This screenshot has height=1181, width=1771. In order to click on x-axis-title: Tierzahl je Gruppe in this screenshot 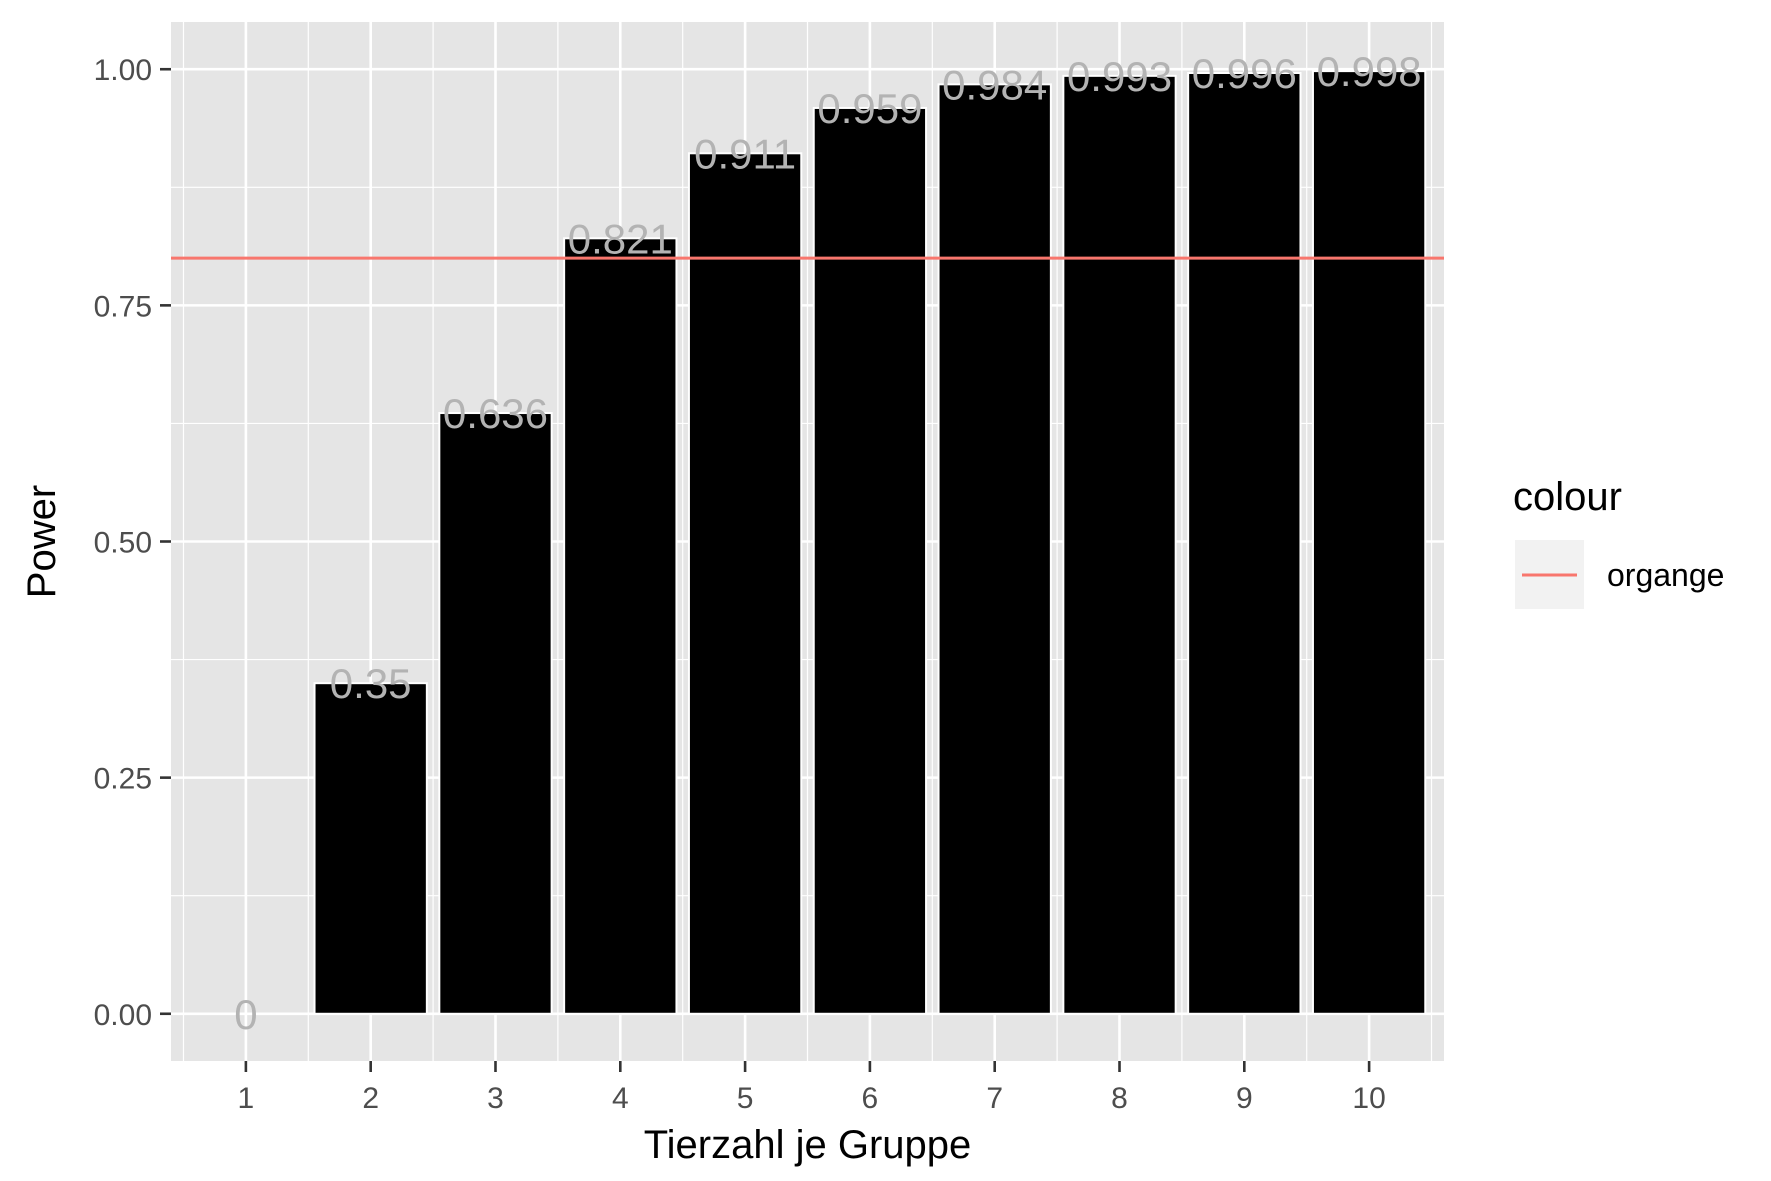, I will do `click(808, 1145)`.